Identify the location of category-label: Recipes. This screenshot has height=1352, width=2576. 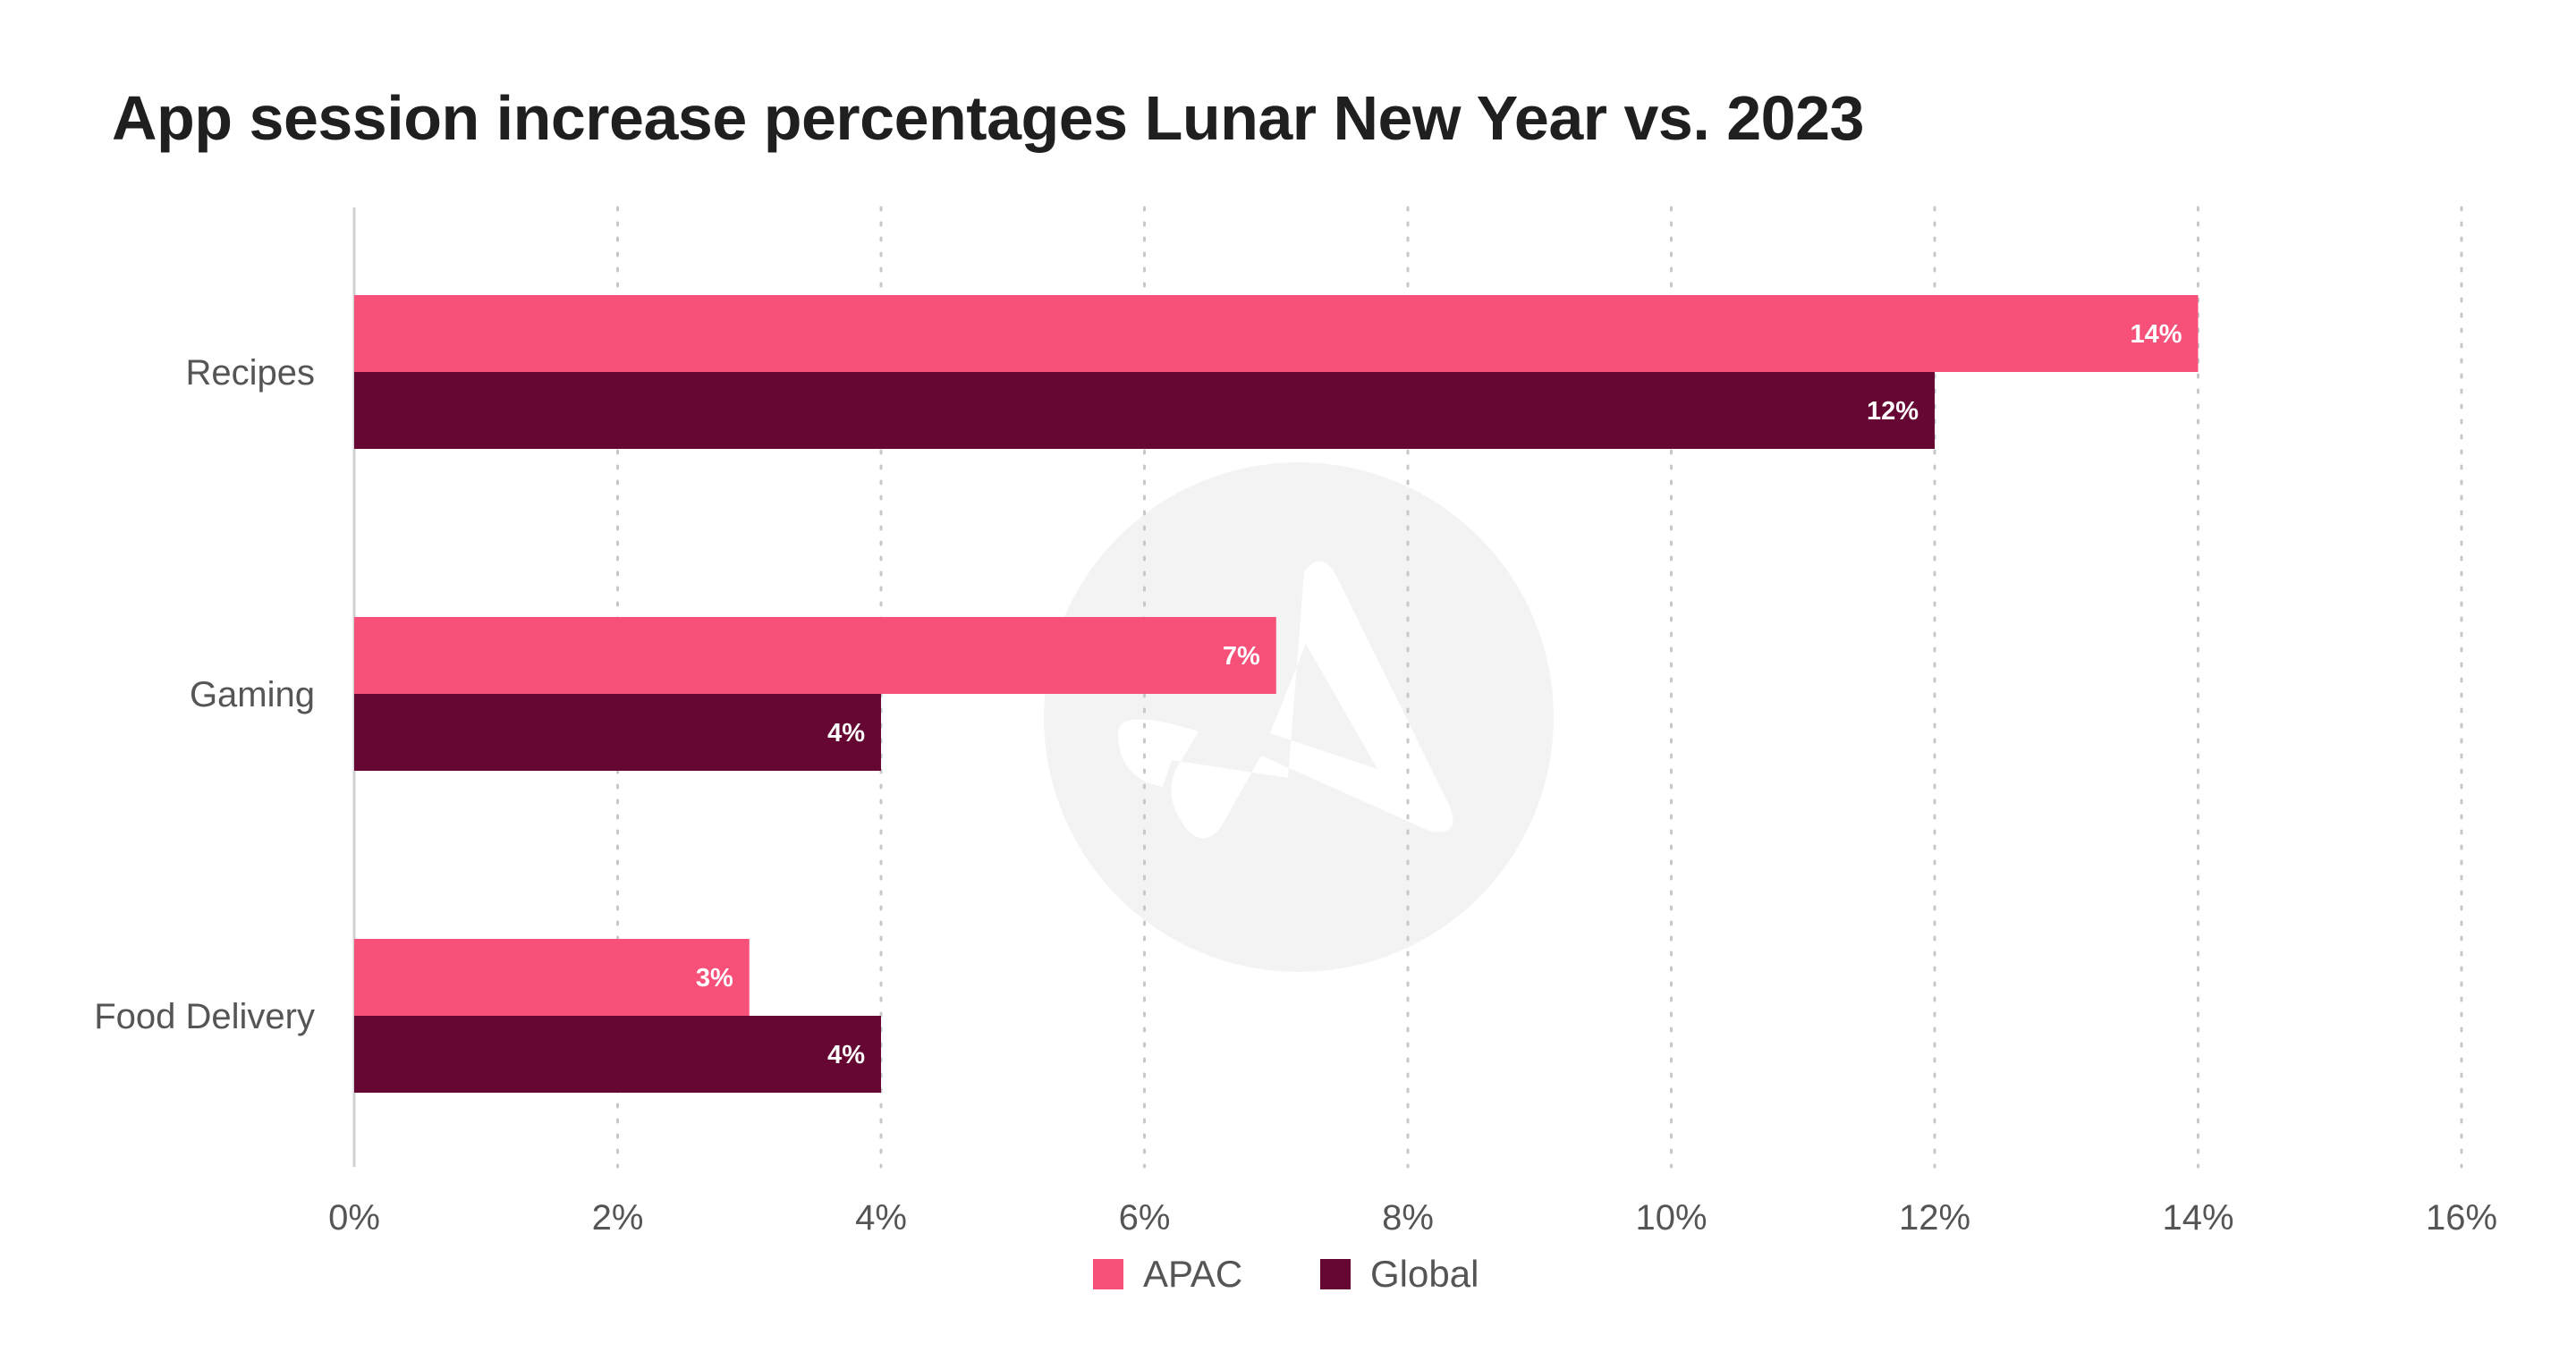
(250, 373).